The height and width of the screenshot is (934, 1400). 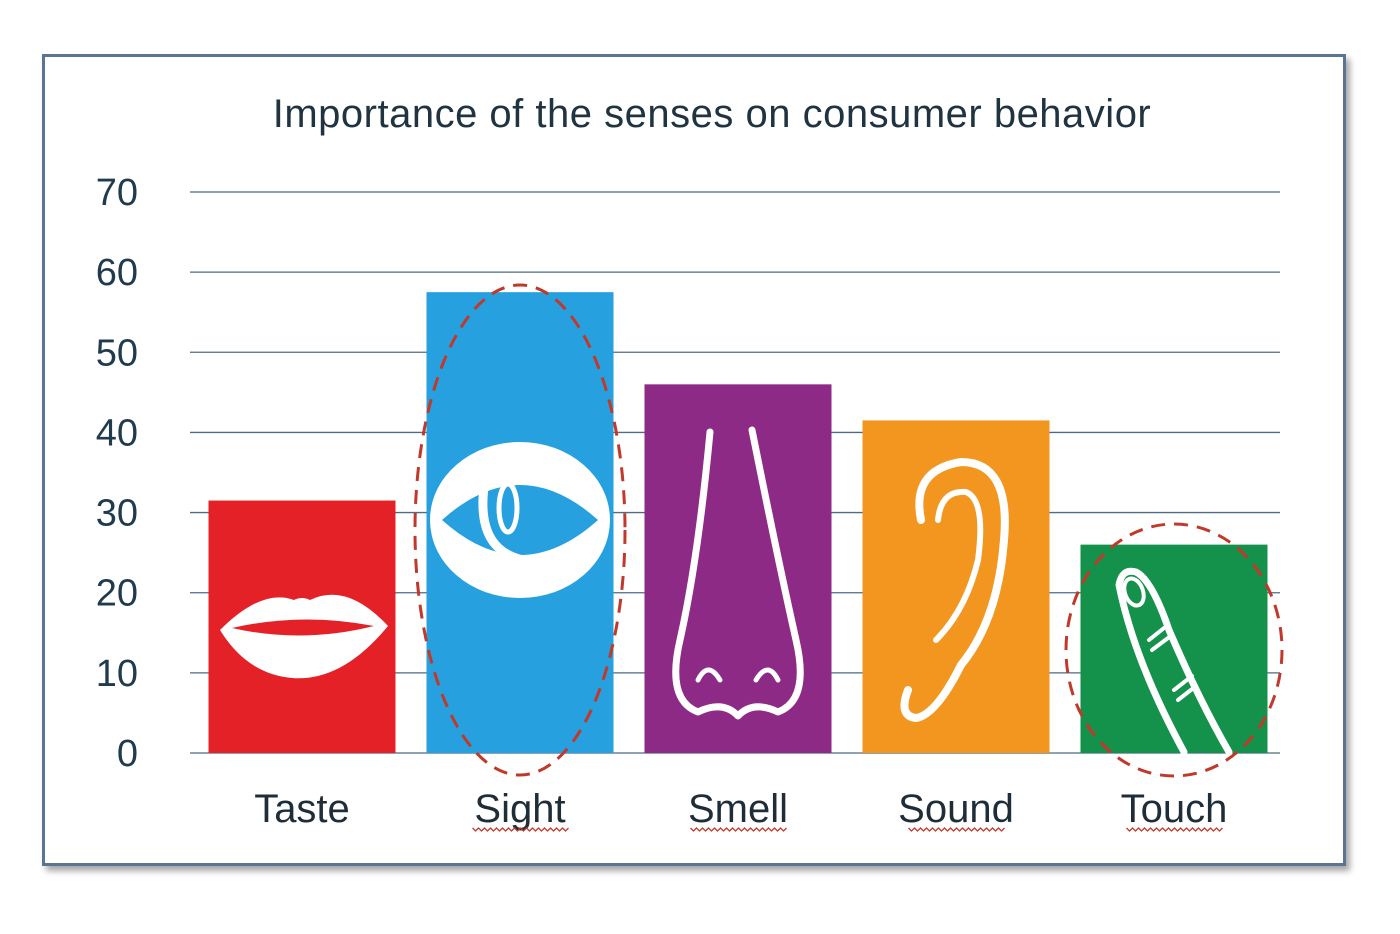 What do you see at coordinates (117, 594) in the screenshot?
I see `y-tick-label: 20` at bounding box center [117, 594].